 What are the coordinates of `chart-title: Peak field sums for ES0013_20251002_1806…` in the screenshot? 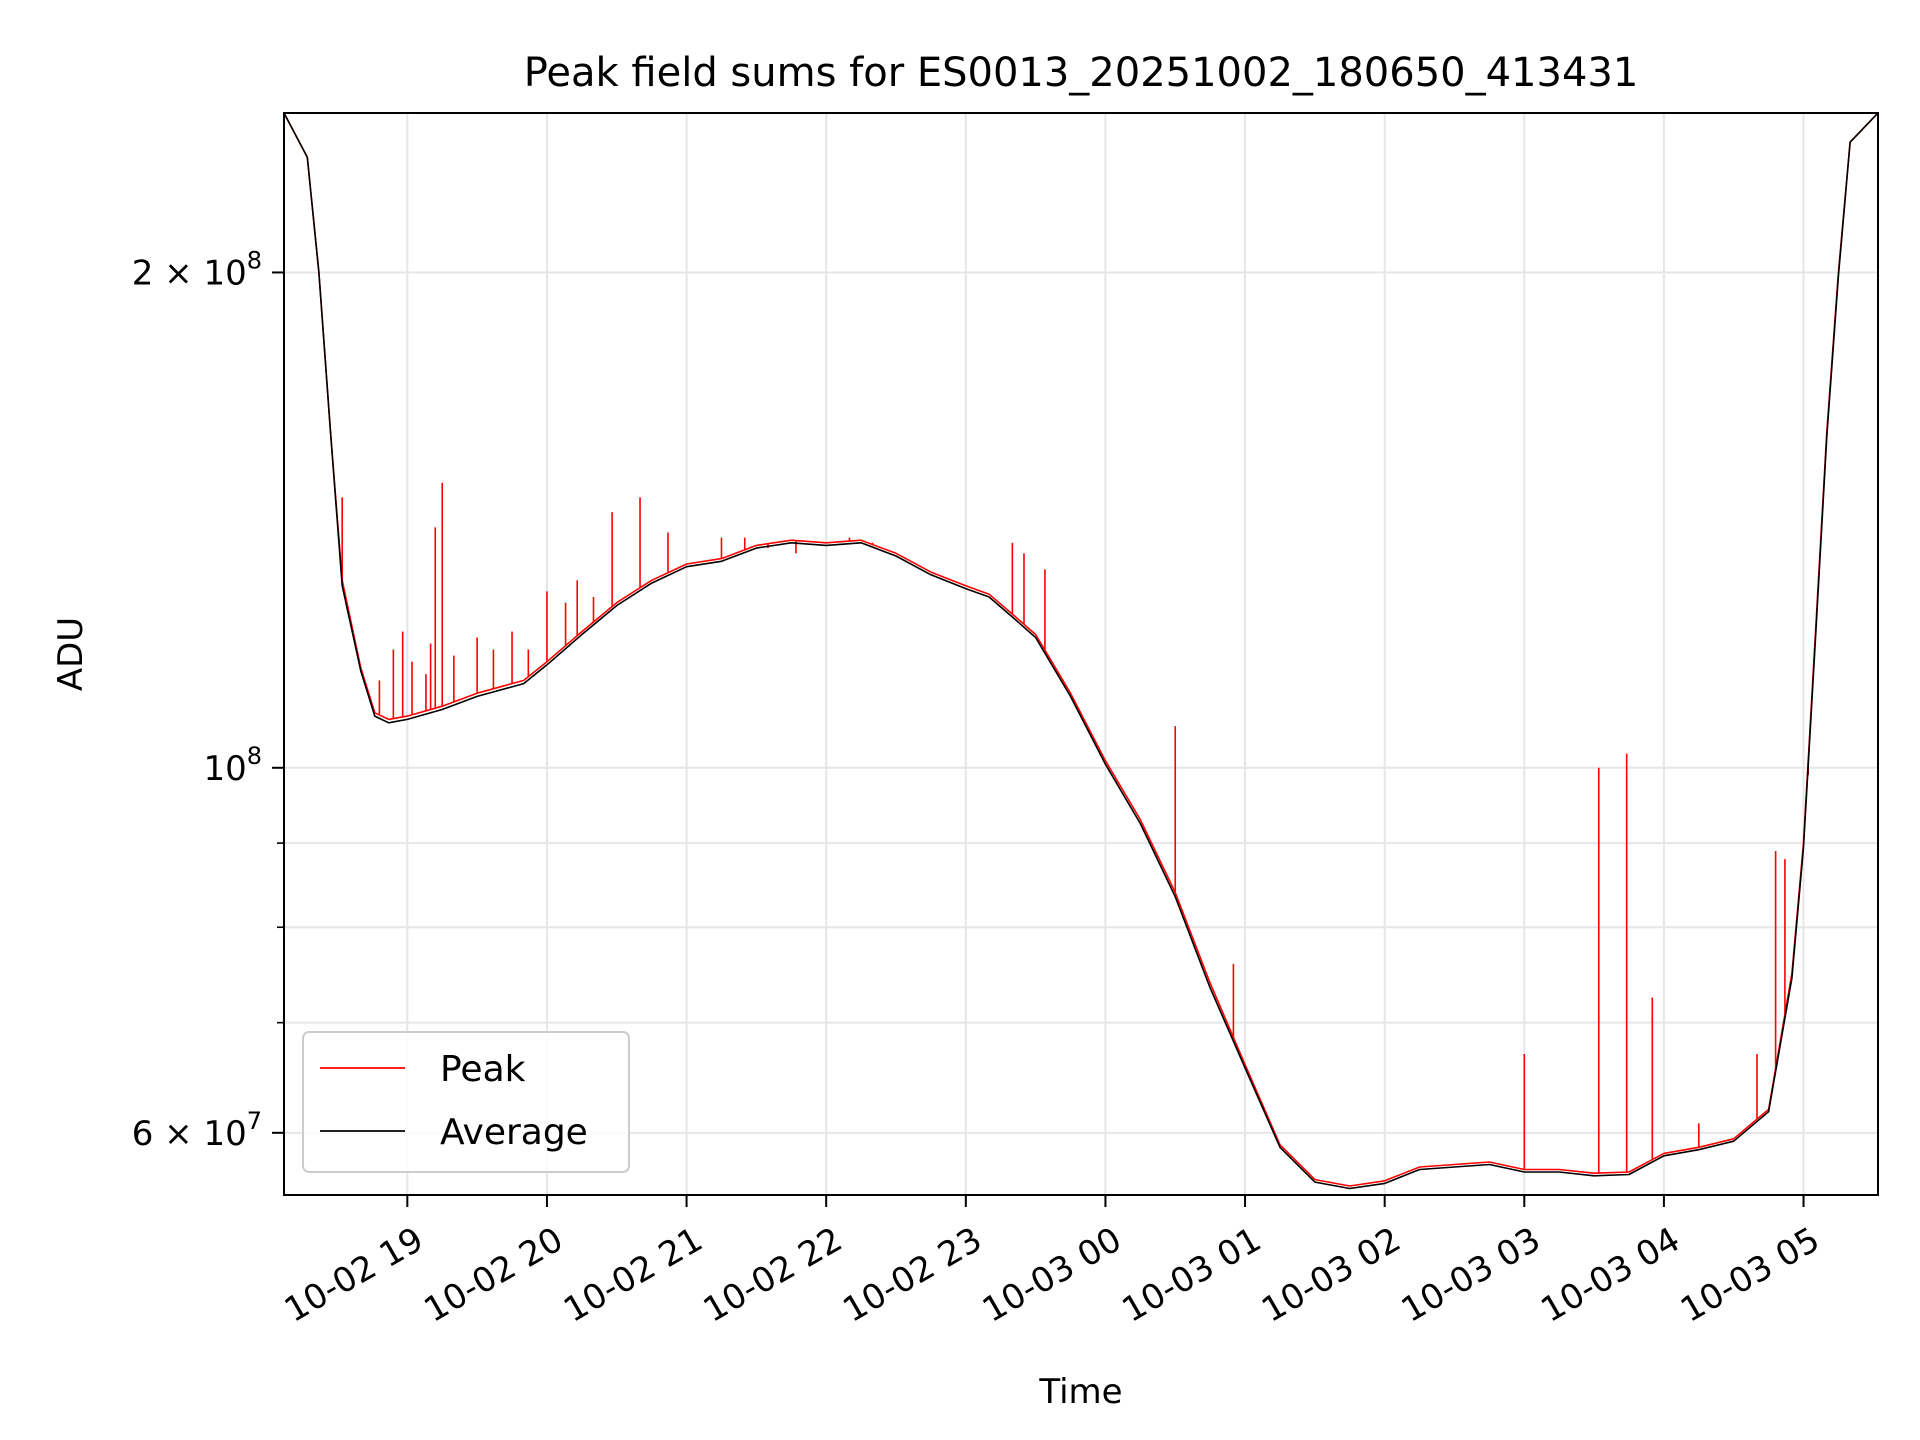 It's located at (1081, 73).